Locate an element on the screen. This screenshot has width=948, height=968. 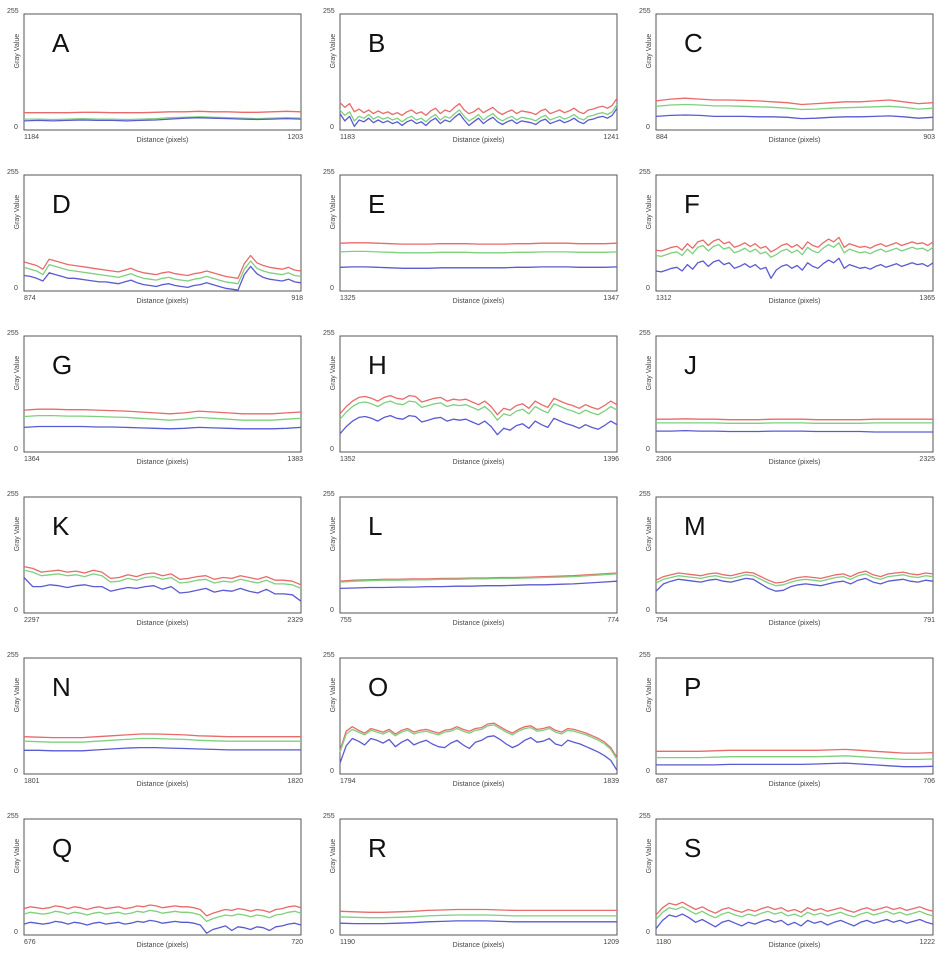
profile-chart-k: 255 0 Gray Value 2297 2329 Distance (pixels) K is located at coordinates (158, 563).